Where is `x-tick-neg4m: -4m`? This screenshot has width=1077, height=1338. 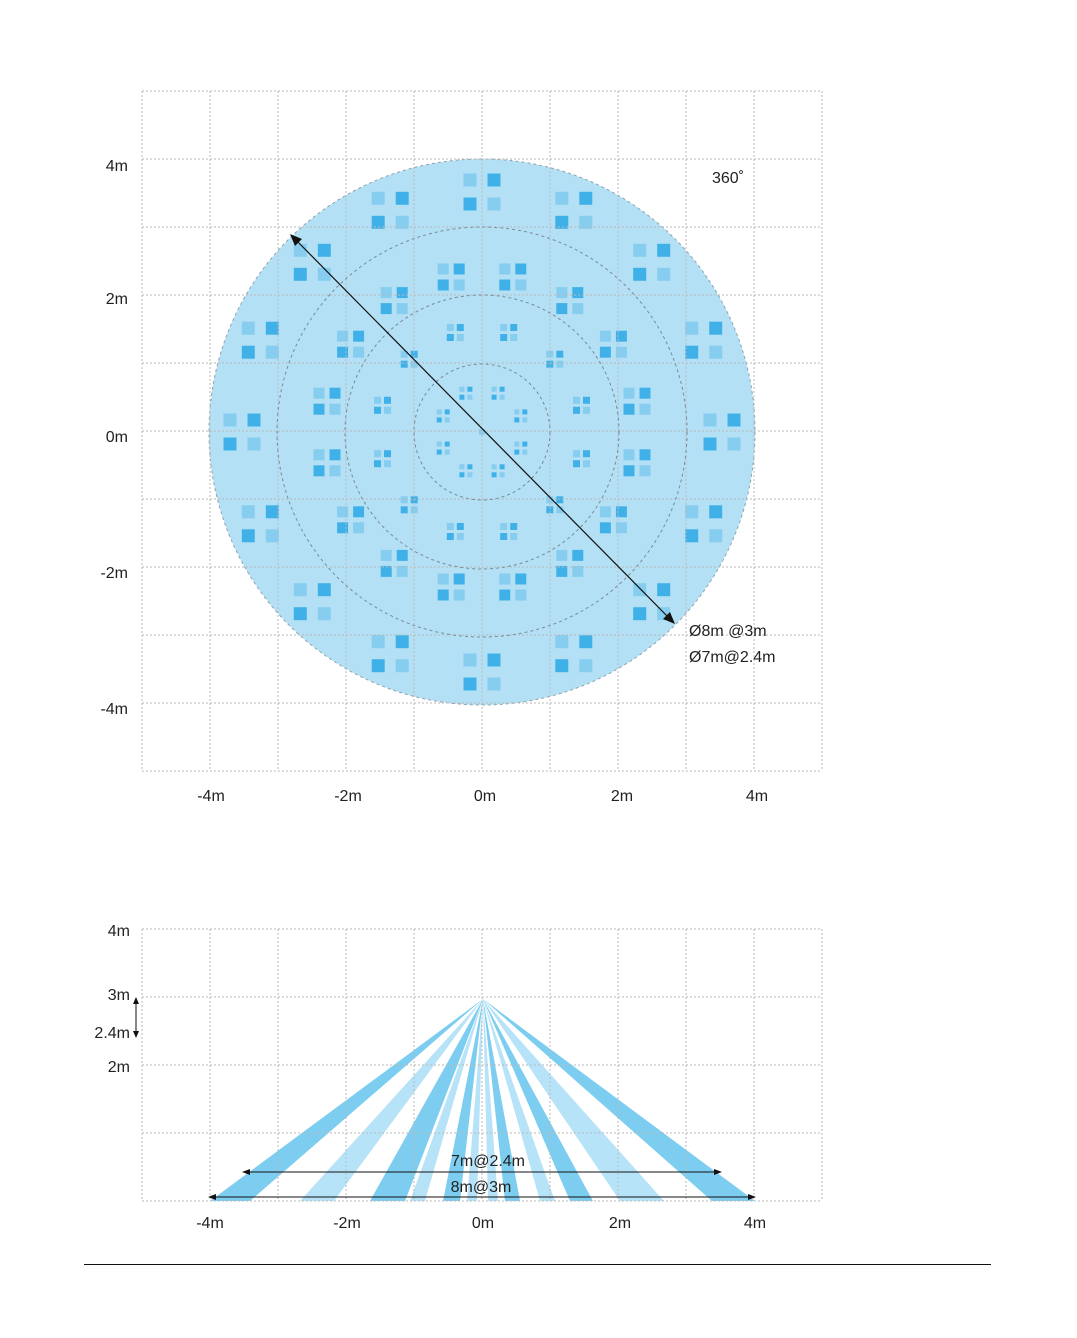 x-tick-neg4m: -4m is located at coordinates (211, 796).